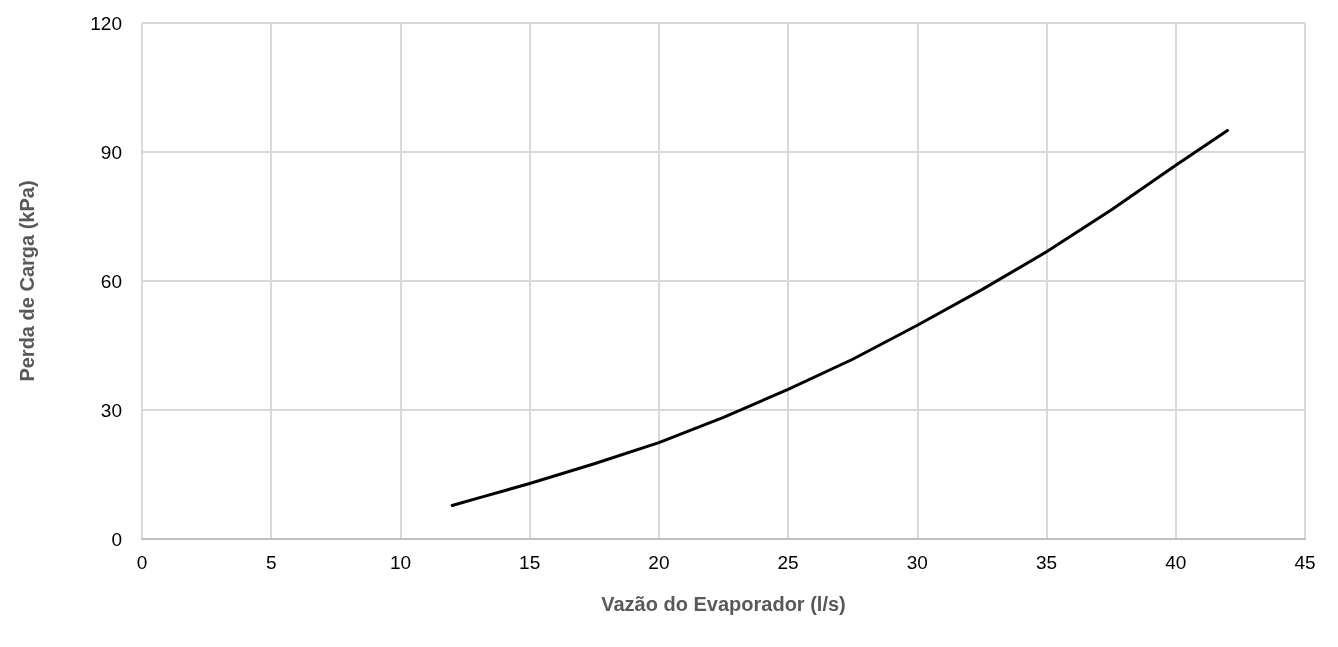  What do you see at coordinates (271, 562) in the screenshot?
I see `x-tick-label: 5` at bounding box center [271, 562].